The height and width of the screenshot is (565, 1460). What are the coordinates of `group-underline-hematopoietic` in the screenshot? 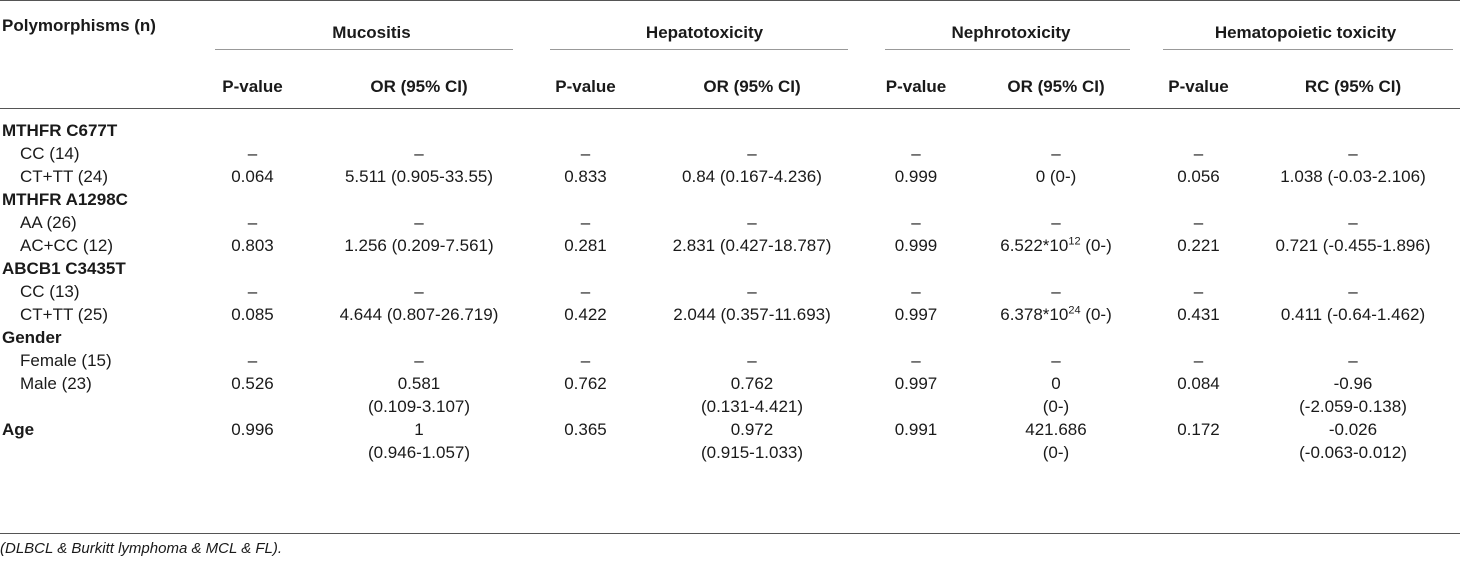 It's located at (1308, 49).